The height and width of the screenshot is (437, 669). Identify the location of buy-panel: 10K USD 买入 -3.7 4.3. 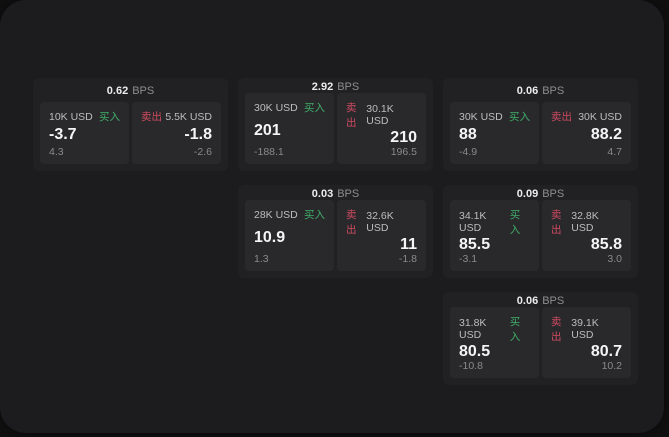
(84, 133).